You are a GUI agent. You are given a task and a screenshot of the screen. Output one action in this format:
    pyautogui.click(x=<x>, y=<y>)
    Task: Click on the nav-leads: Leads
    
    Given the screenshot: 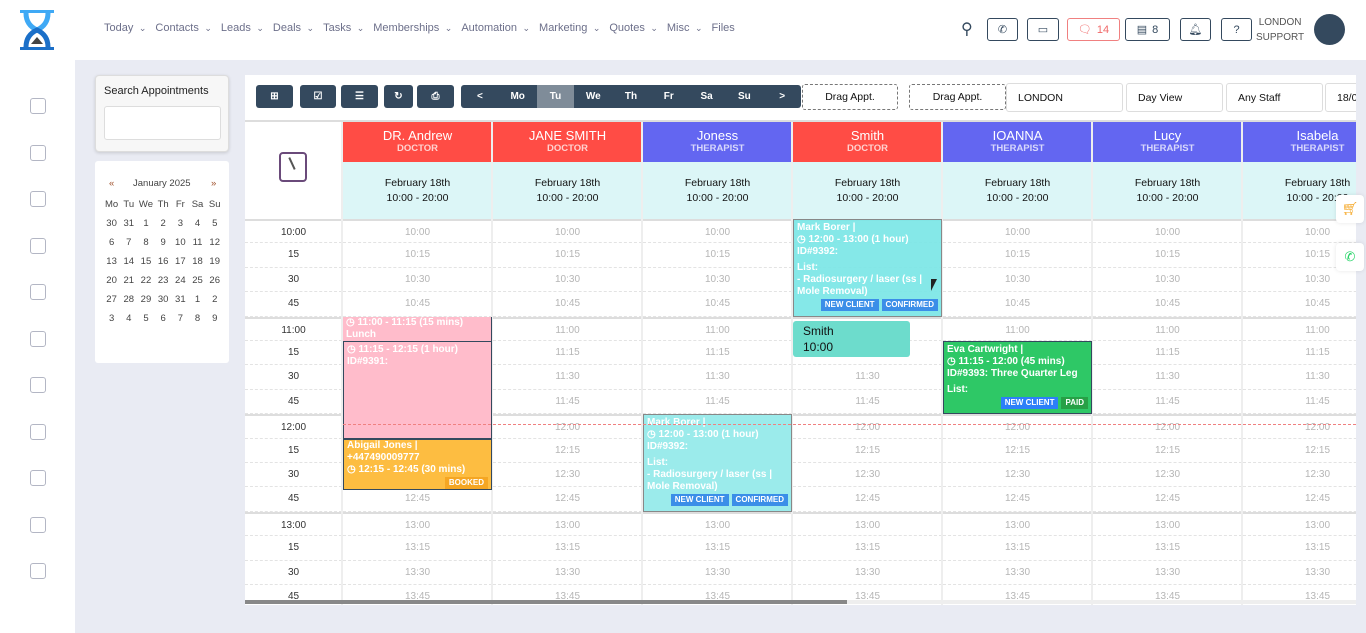 What is the action you would take?
    pyautogui.click(x=242, y=28)
    